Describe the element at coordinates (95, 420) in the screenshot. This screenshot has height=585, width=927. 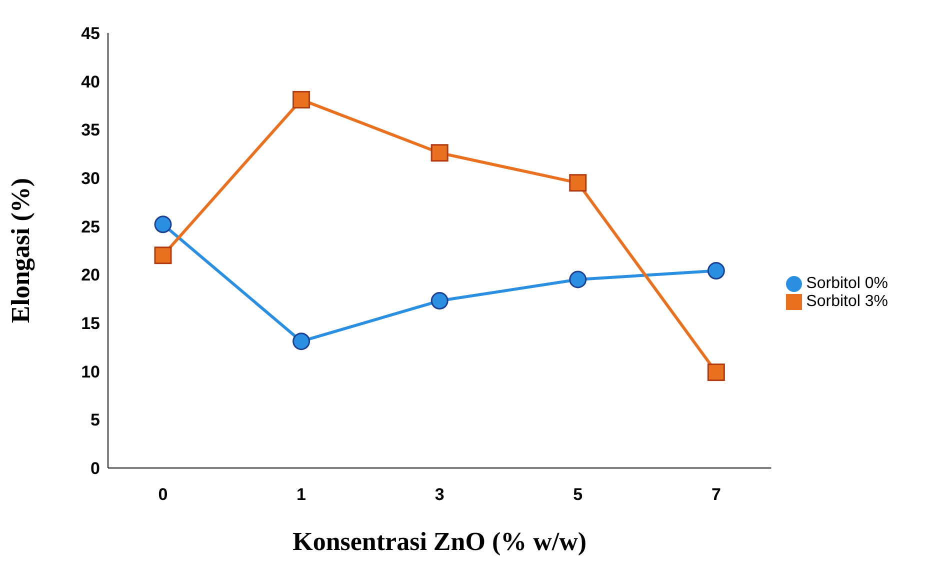
I see `y-tick-label: 5` at that location.